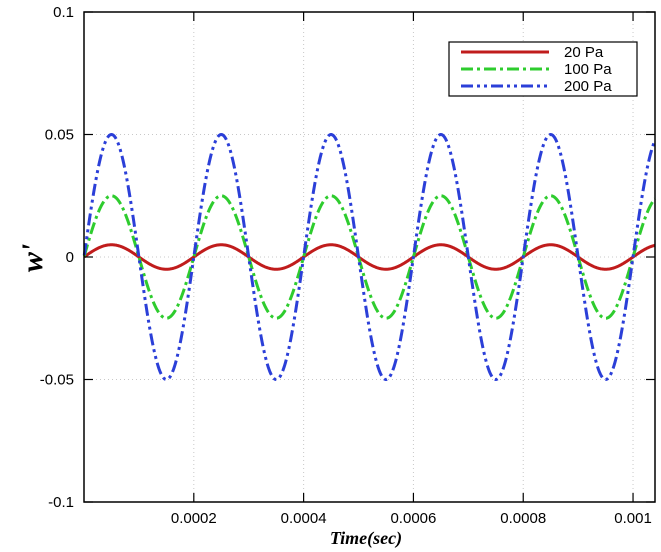  What do you see at coordinates (633, 518) in the screenshot?
I see `x-tick-label: 0.001` at bounding box center [633, 518].